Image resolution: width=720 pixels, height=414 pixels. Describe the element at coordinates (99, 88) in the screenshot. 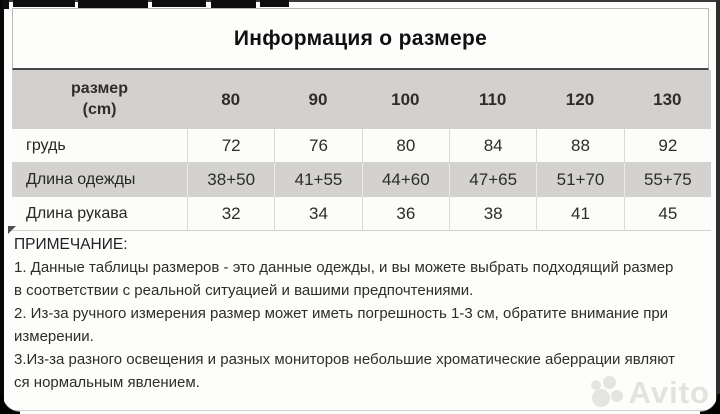

I see `header-size-label-line1: размер` at that location.